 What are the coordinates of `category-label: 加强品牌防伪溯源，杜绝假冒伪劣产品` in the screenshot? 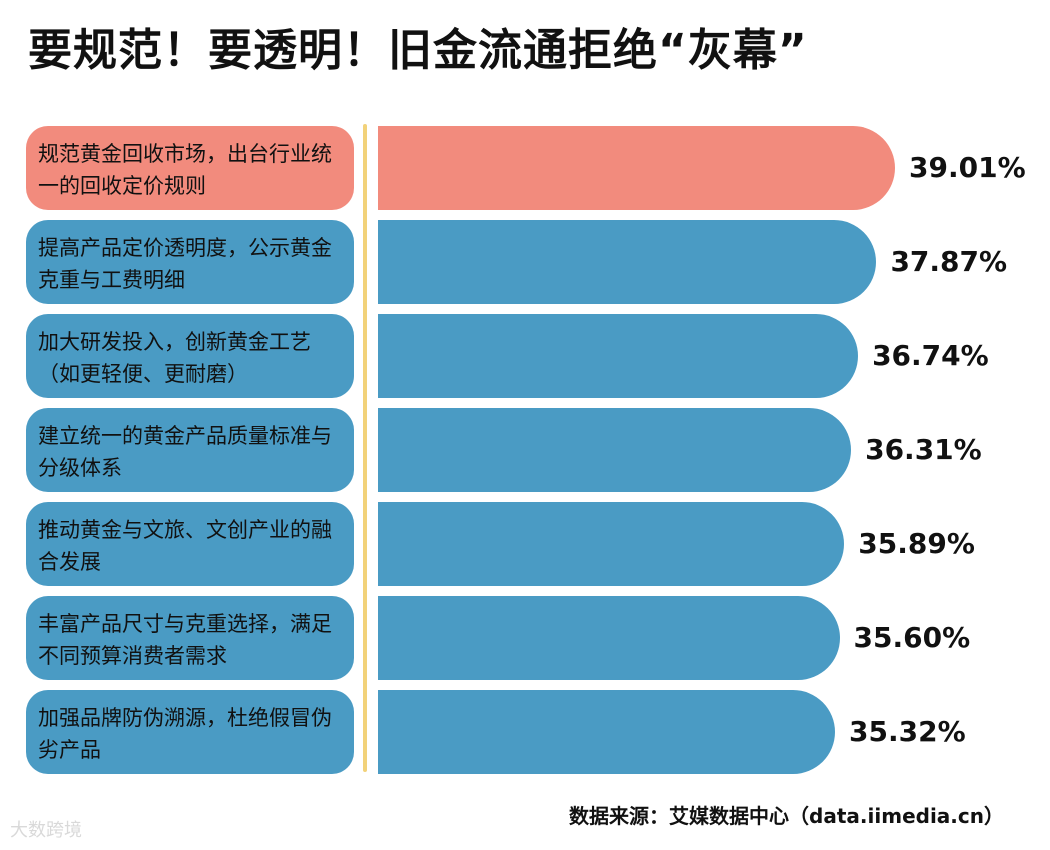 It's located at (190, 732).